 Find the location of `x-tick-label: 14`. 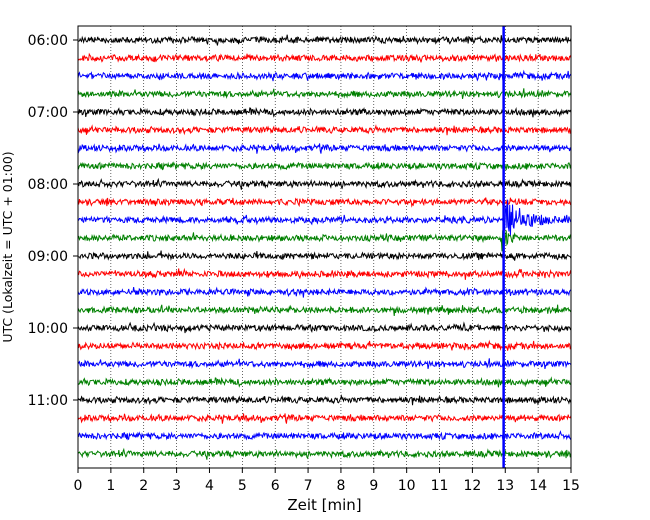

x-tick-label: 14 is located at coordinates (538, 486).